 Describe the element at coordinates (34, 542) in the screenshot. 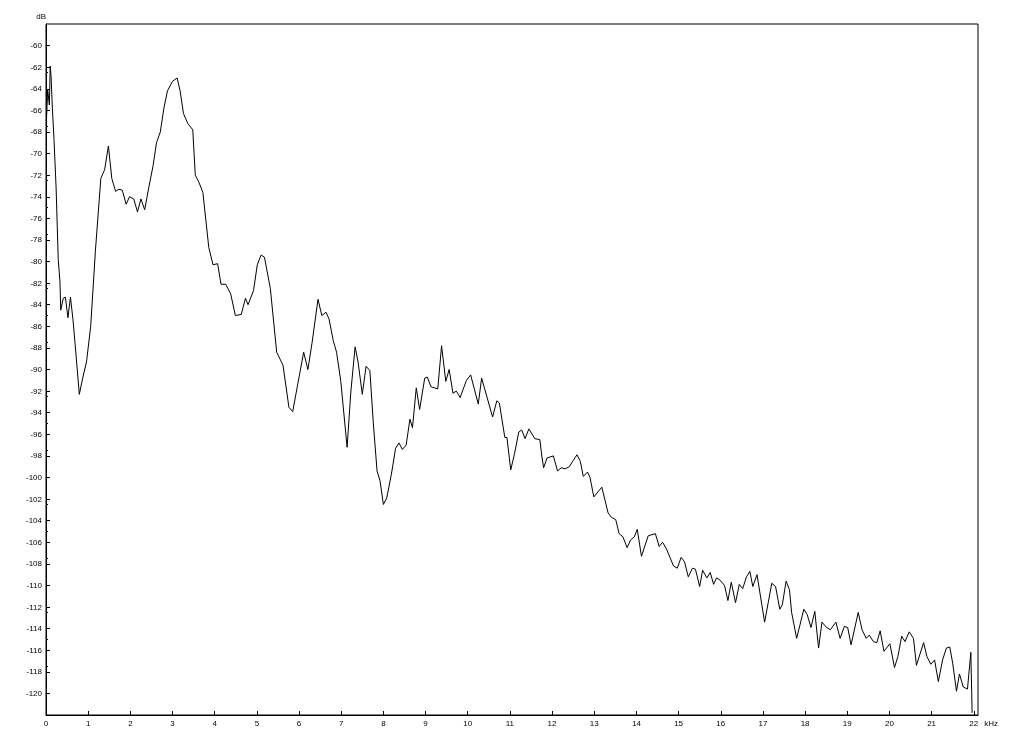

I see `y-tick-label: -106` at that location.